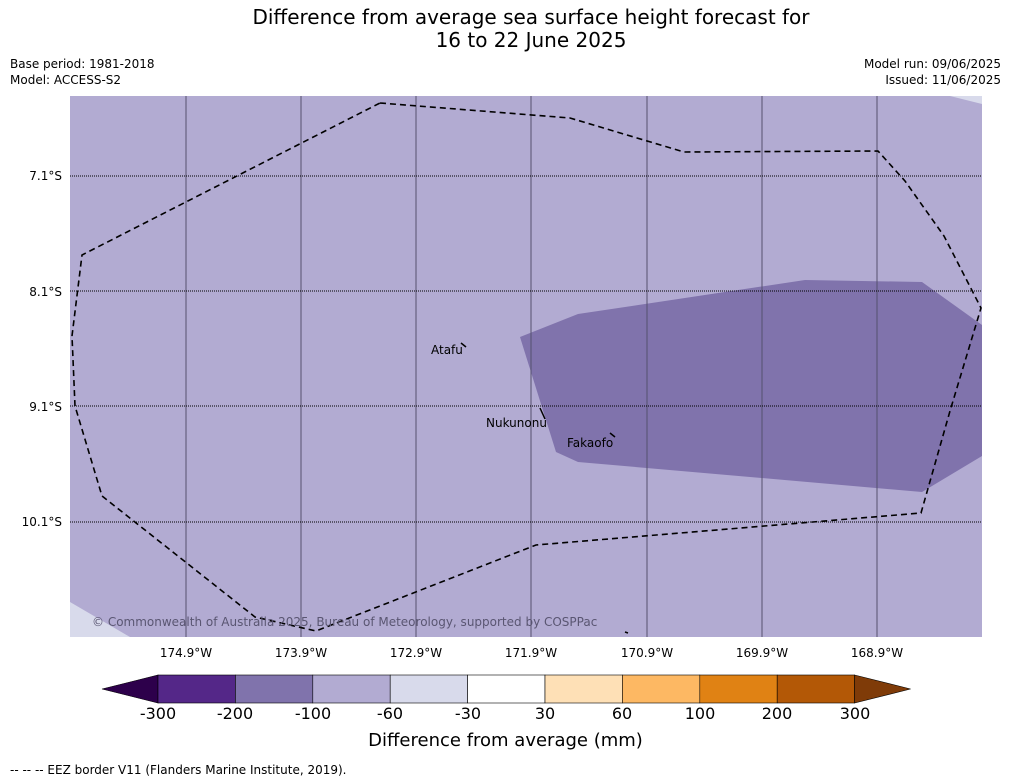 The height and width of the screenshot is (781, 1011). What do you see at coordinates (777, 713) in the screenshot?
I see `colorbar-tick: 200` at bounding box center [777, 713].